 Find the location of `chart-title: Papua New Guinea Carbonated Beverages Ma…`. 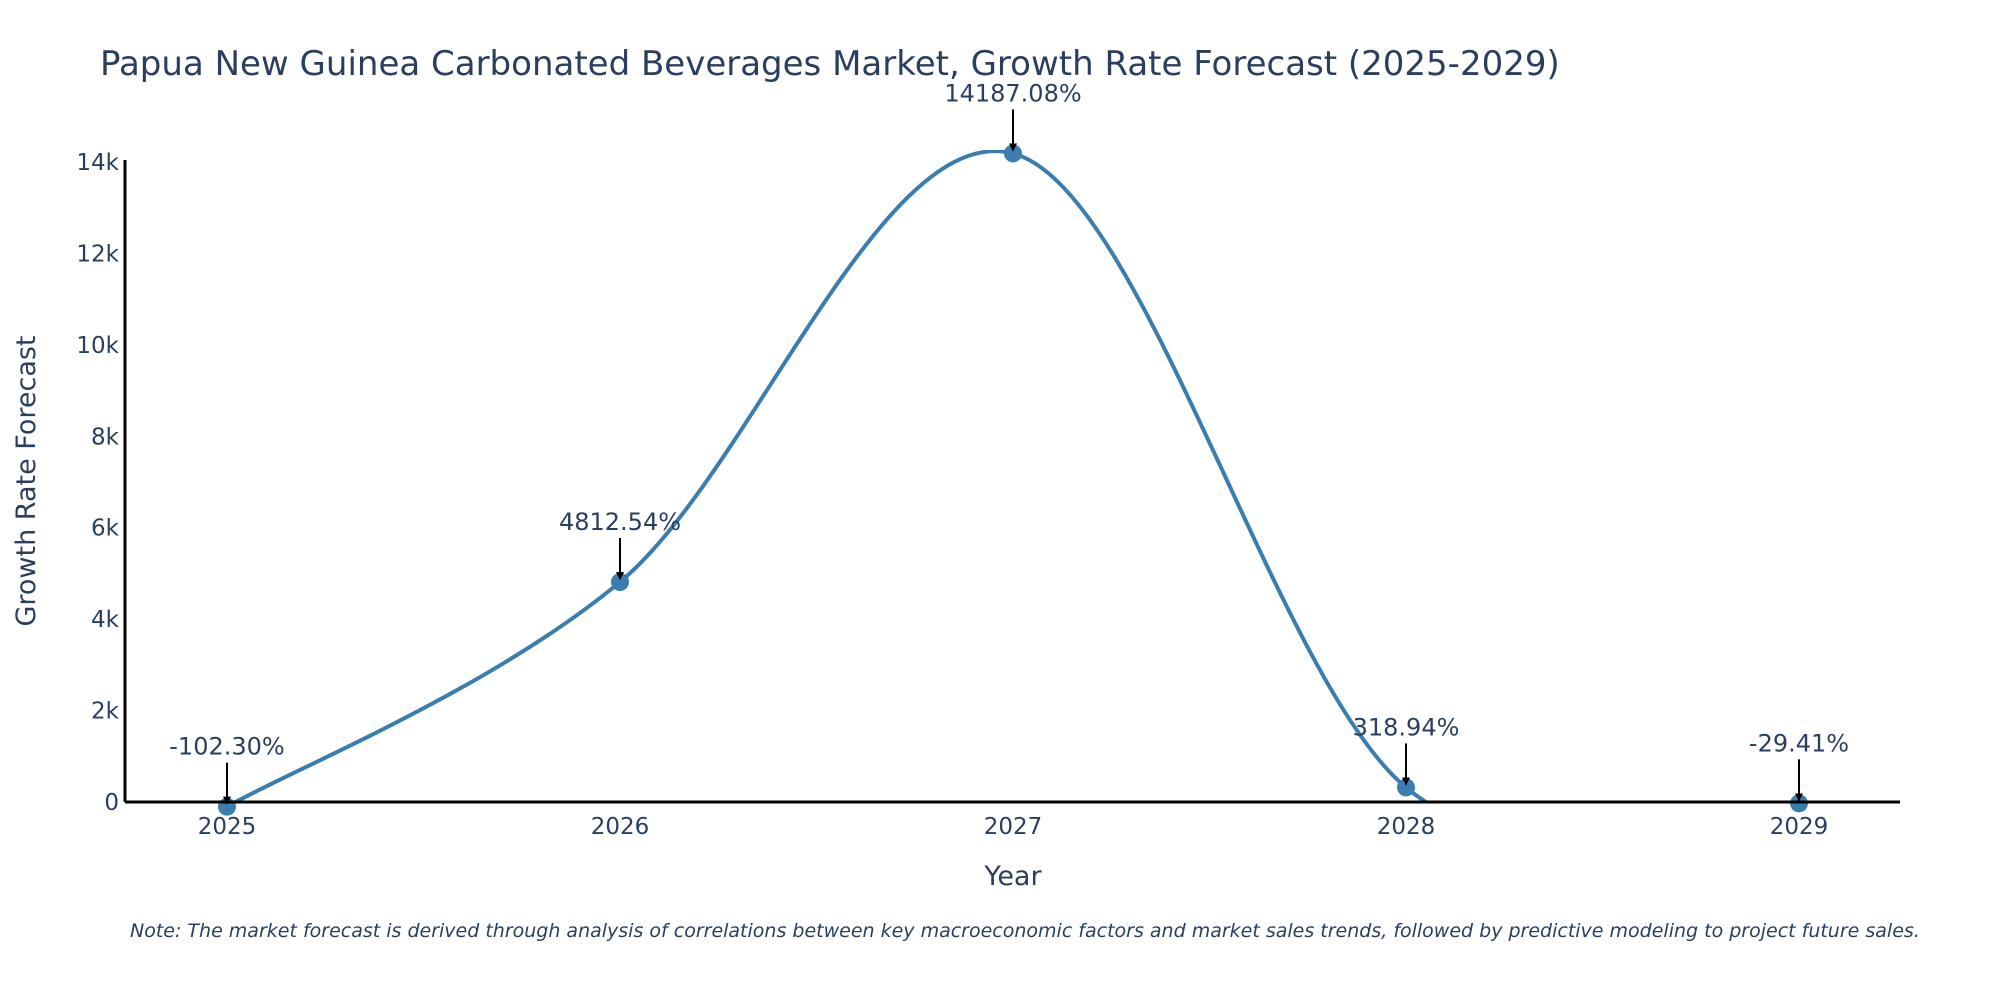

chart-title: Papua New Guinea Carbonated Beverages Ma… is located at coordinates (830, 64).